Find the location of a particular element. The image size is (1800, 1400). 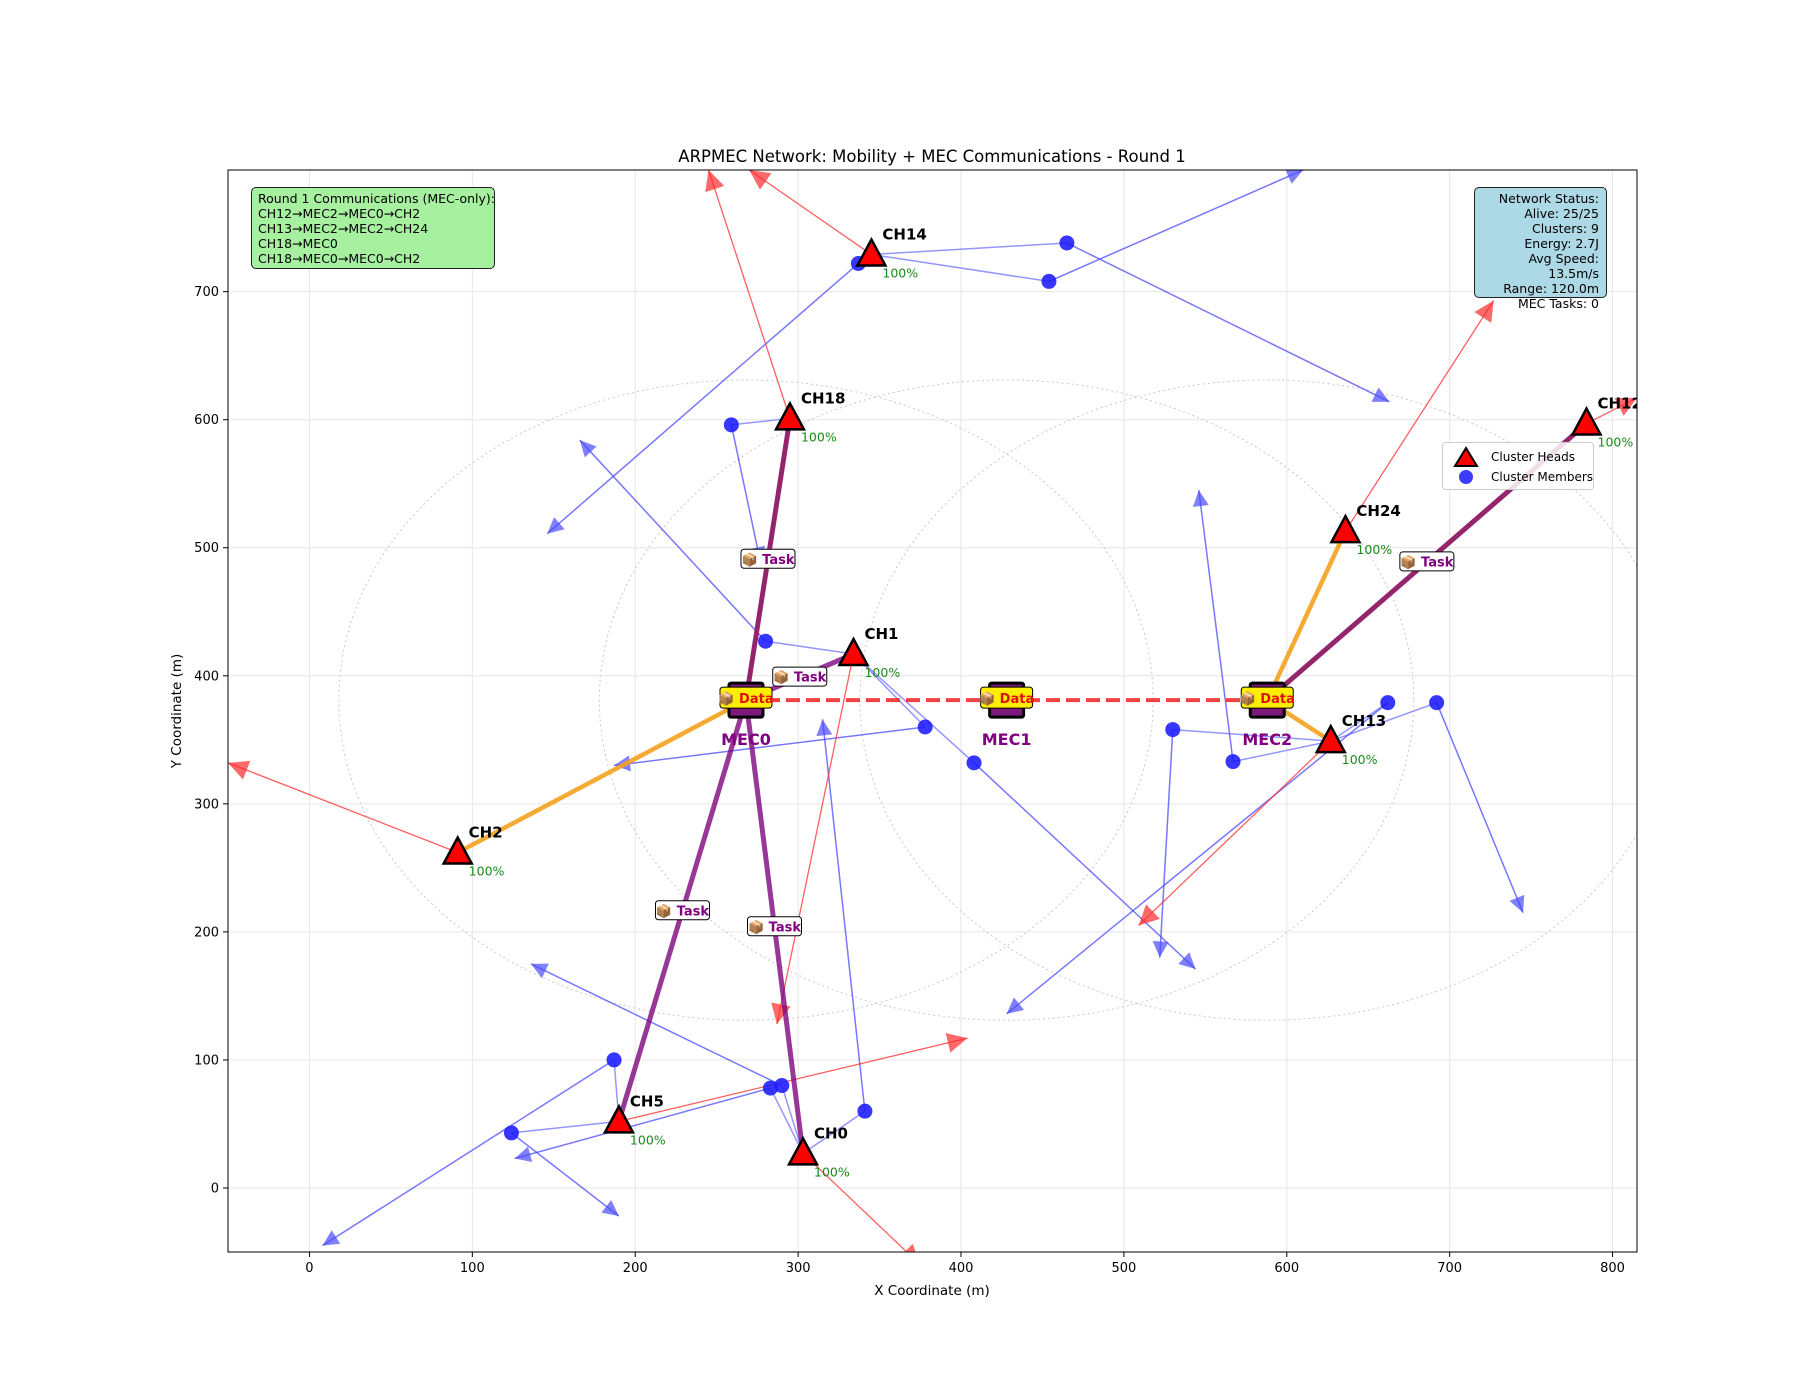

cluster-head: CH14 100% is located at coordinates (891, 253).